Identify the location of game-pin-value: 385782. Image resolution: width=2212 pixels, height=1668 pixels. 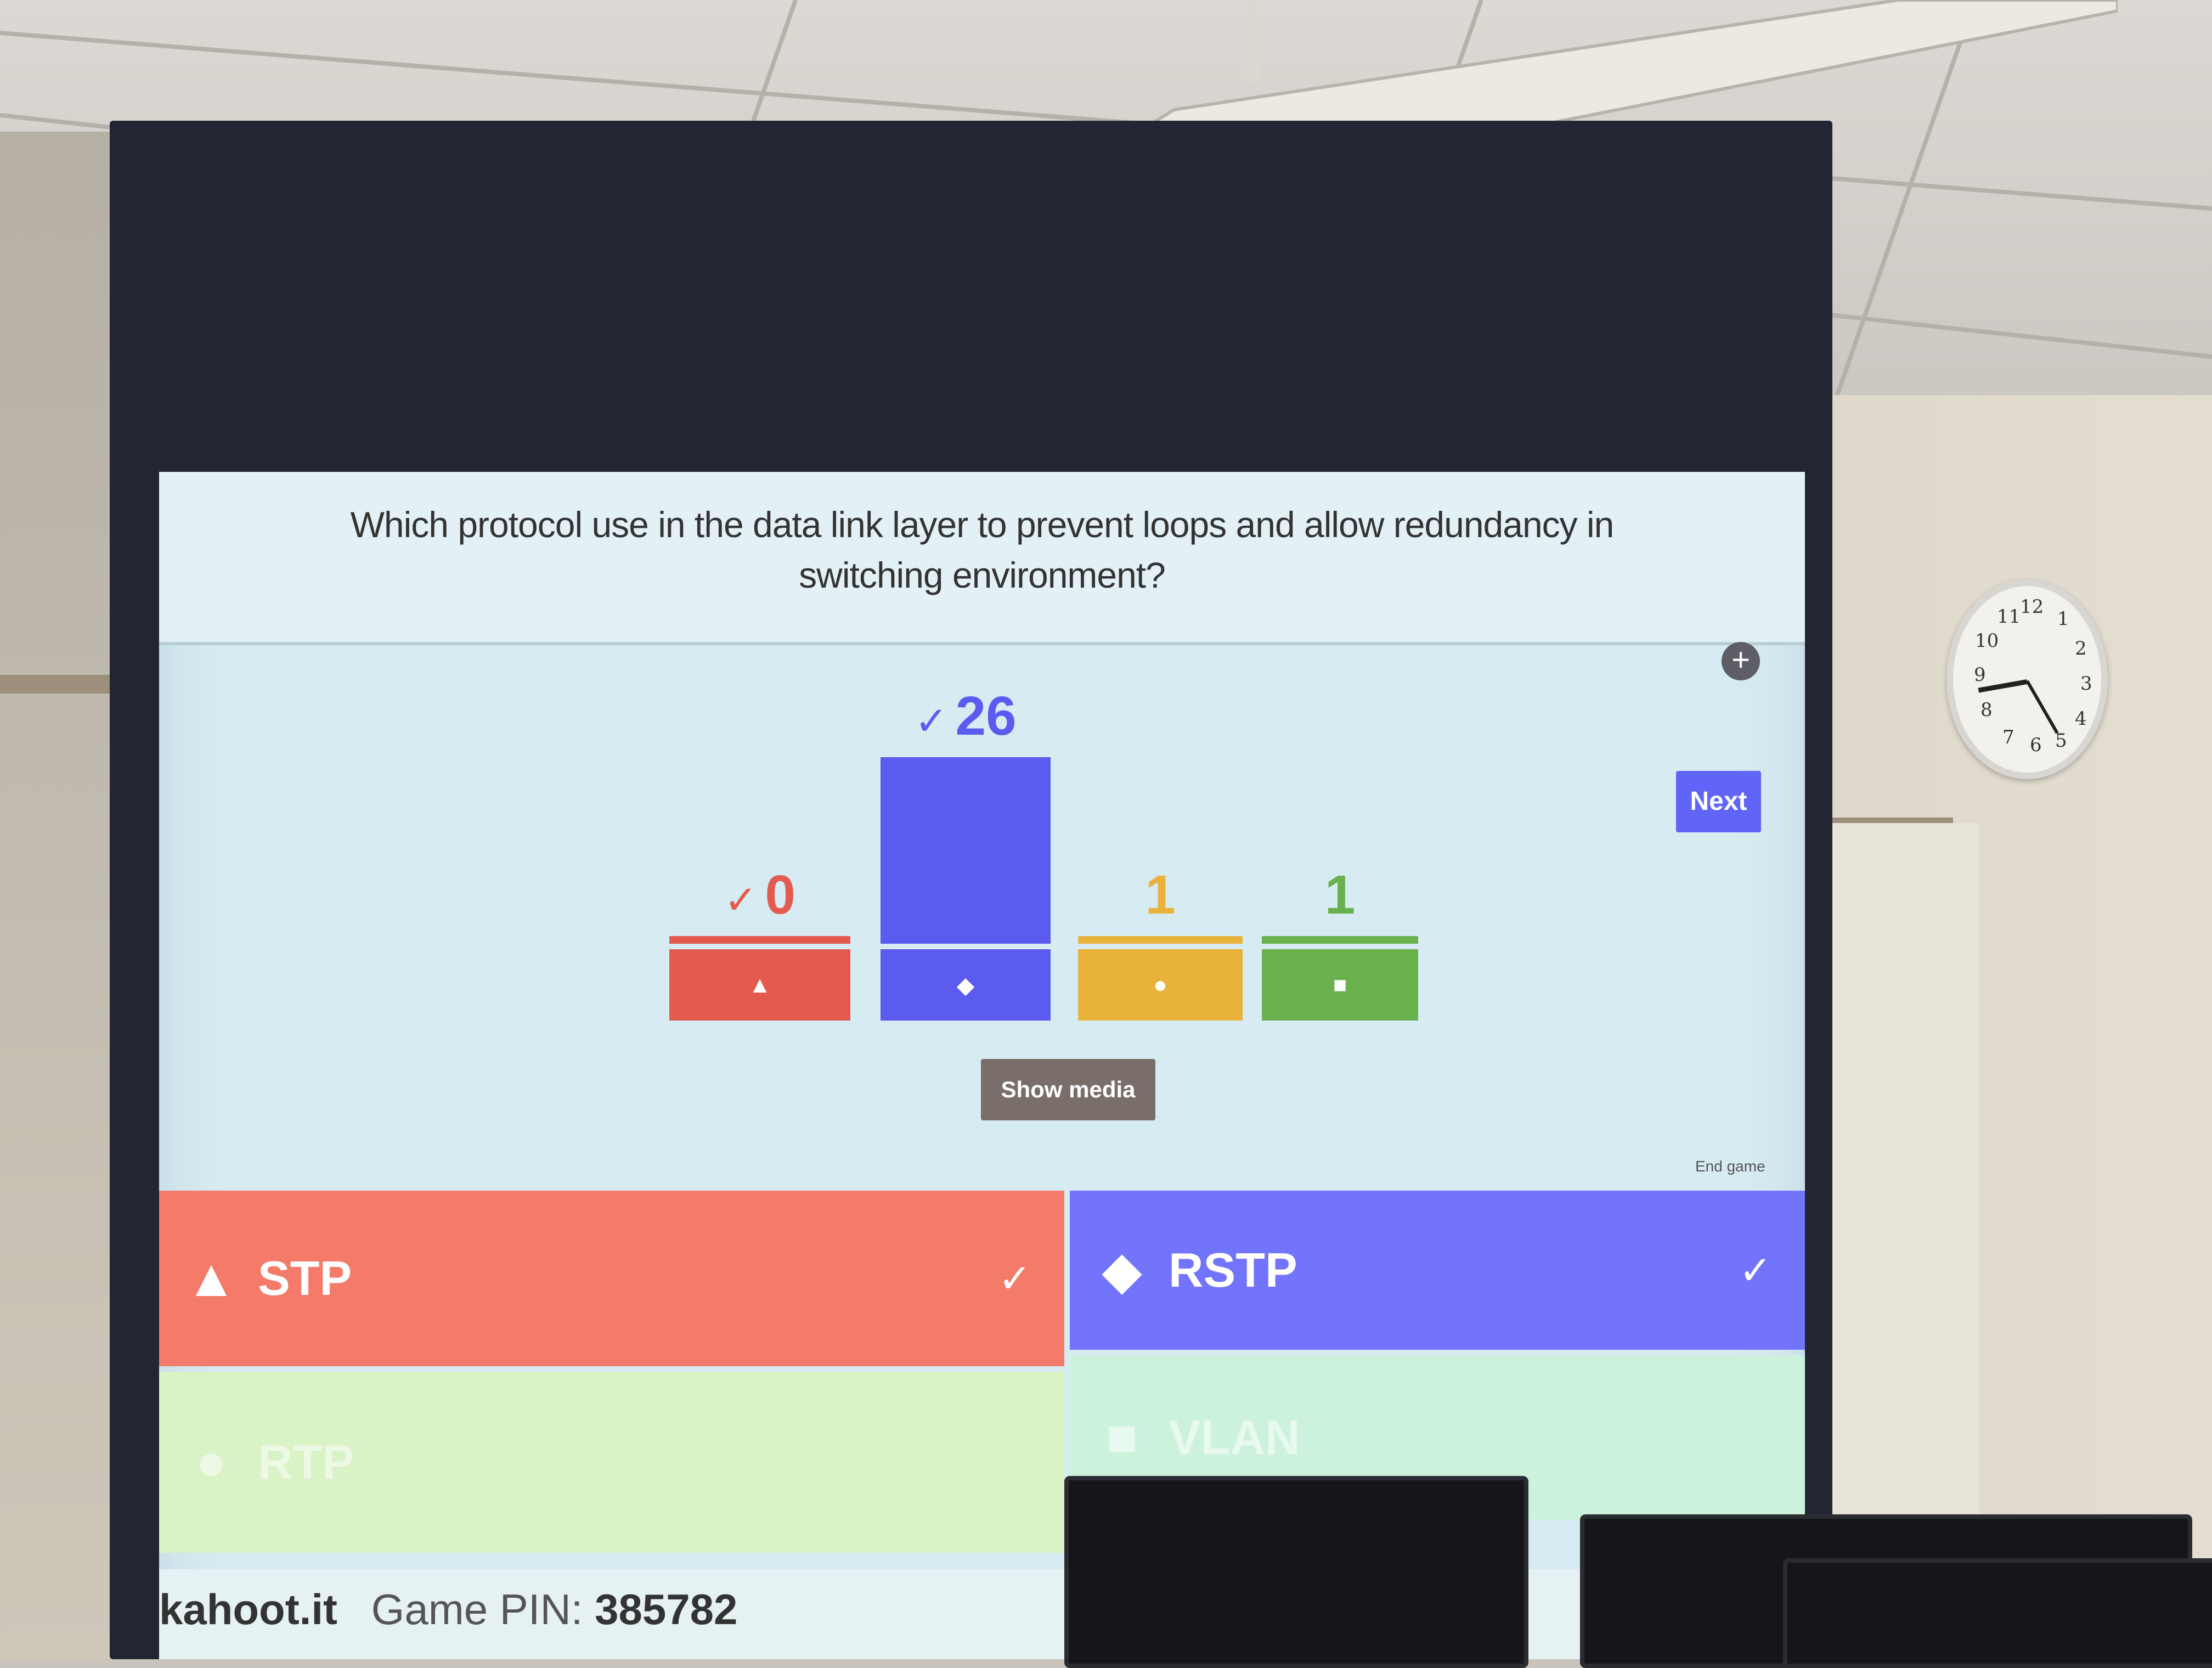
(666, 1609).